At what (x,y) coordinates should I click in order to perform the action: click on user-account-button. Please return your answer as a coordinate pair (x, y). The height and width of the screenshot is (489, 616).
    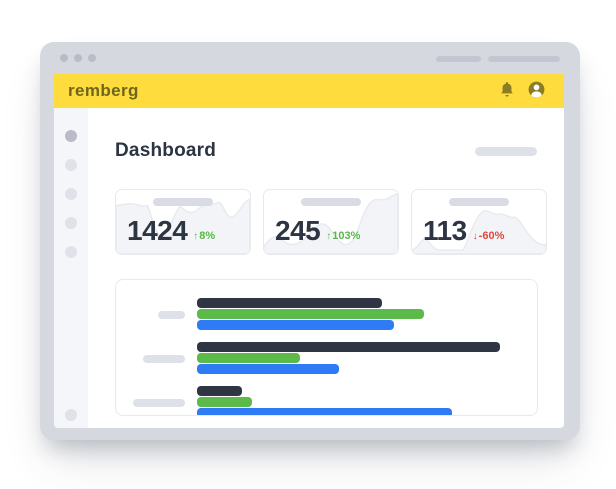
    Looking at the image, I should click on (536, 91).